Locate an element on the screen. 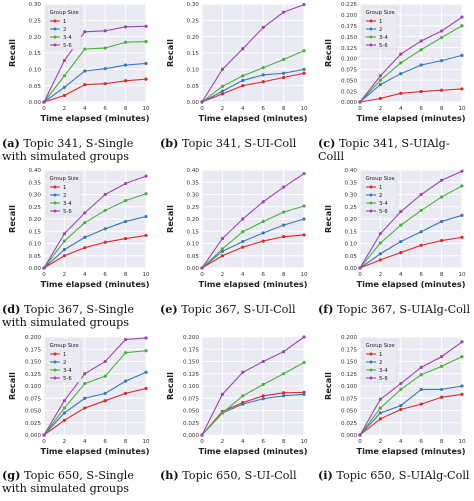 The height and width of the screenshot is (501, 474). y-tick-label: 0.05 is located at coordinates (351, 257).